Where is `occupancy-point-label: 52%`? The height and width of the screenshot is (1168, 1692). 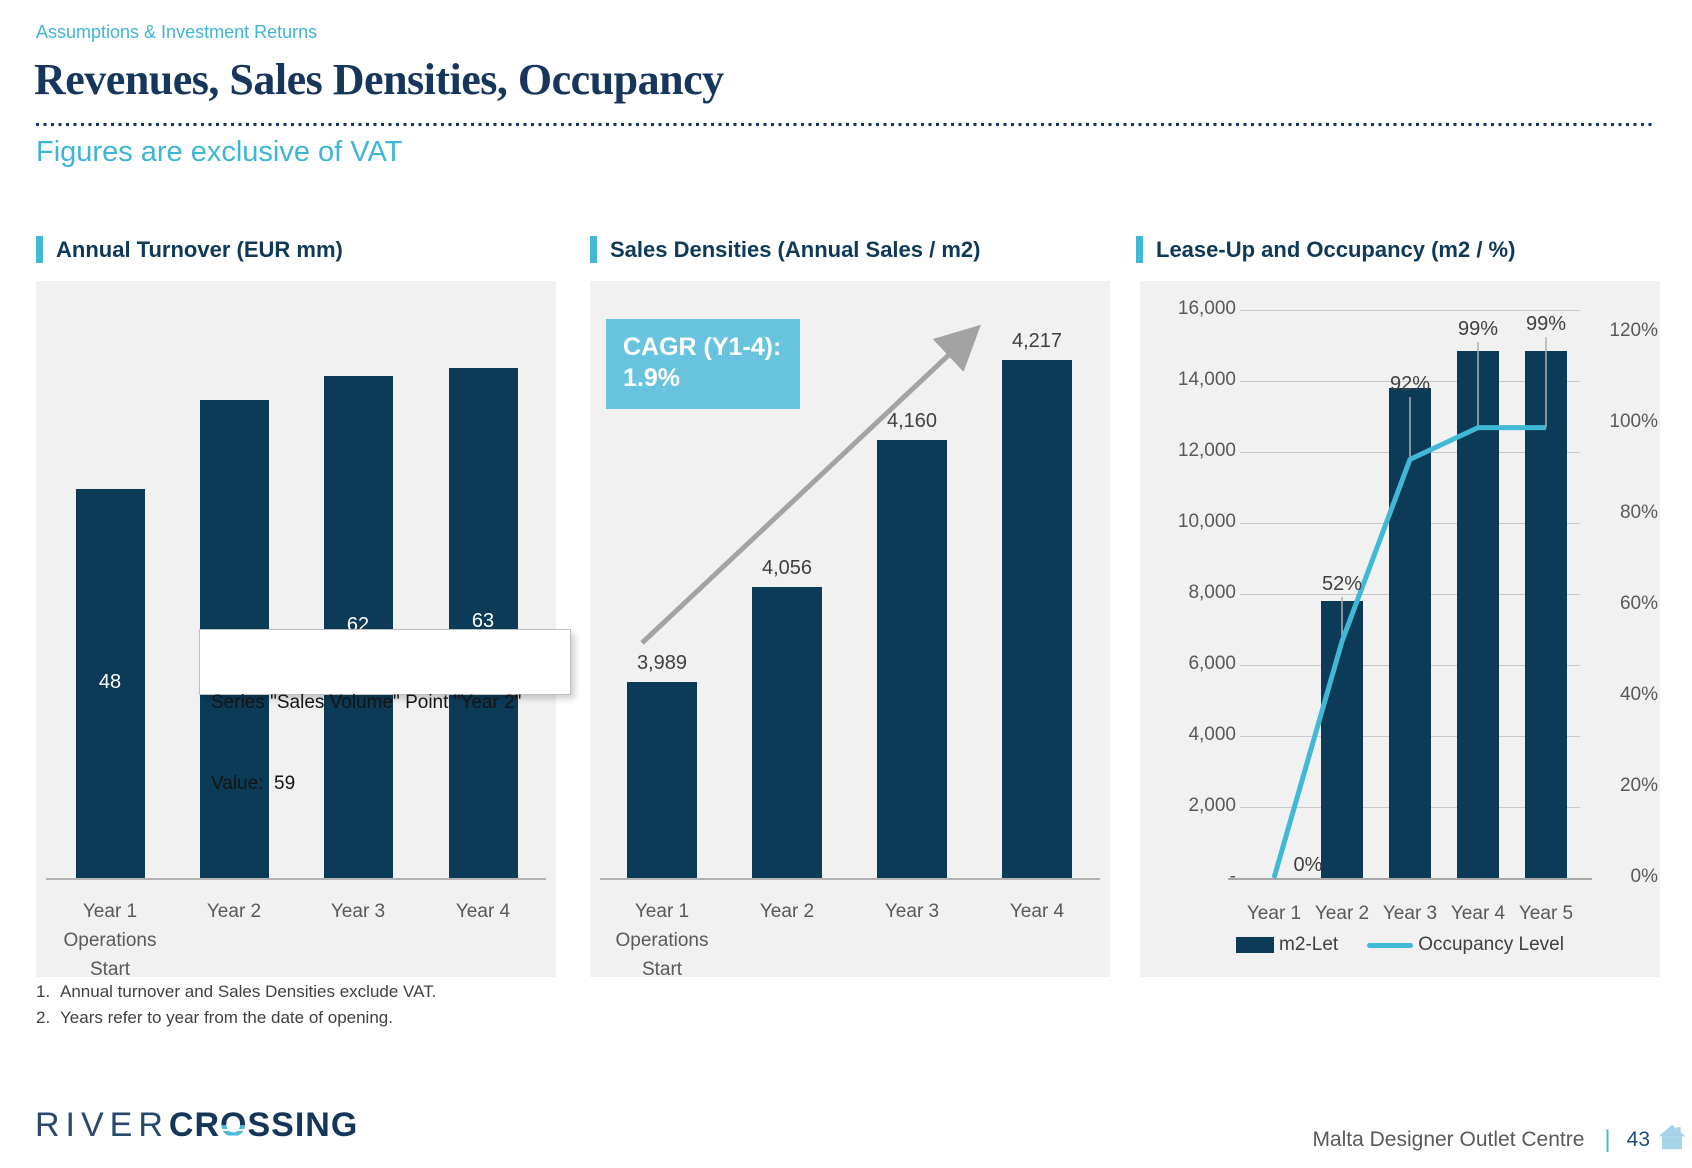
occupancy-point-label: 52% is located at coordinates (1342, 584).